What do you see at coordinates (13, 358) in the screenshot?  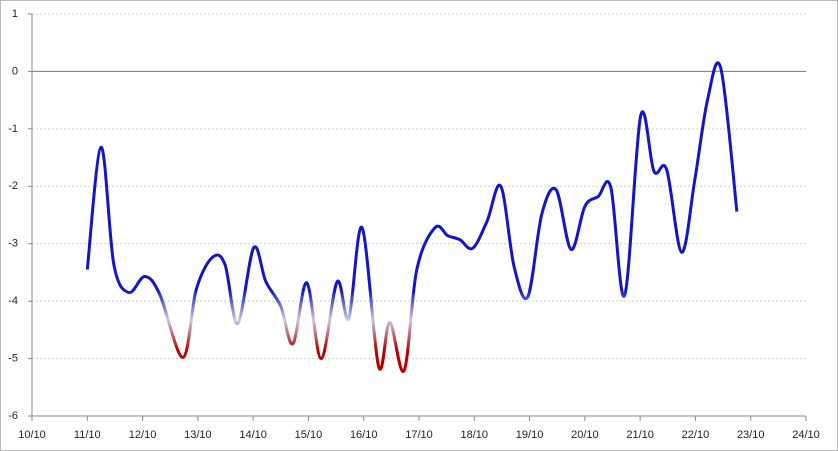 I see `y-tick-label: -5` at bounding box center [13, 358].